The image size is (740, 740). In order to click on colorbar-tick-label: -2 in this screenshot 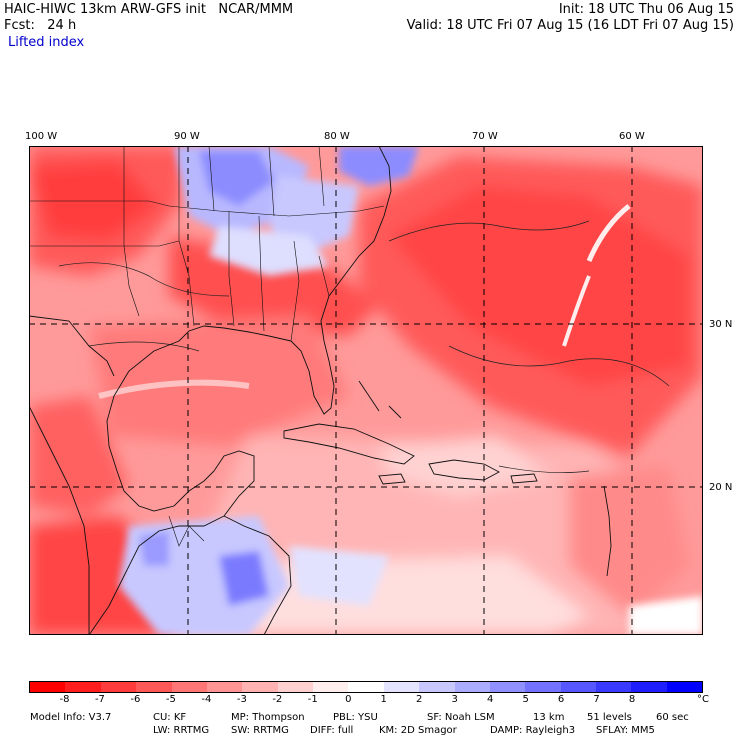, I will do `click(277, 699)`.